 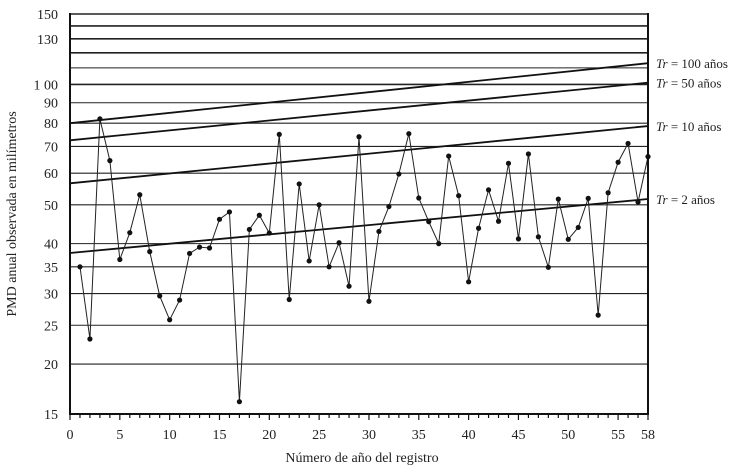 I want to click on y-tick-label: 80, so click(x=51, y=124).